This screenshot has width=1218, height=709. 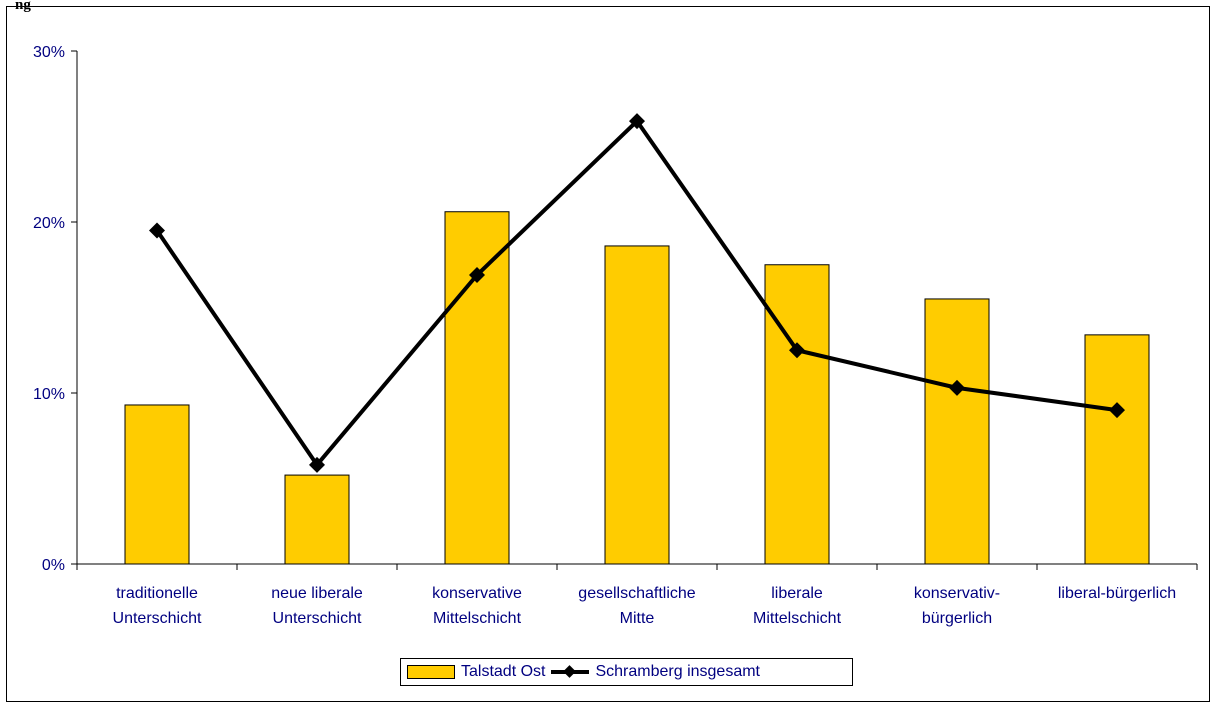 What do you see at coordinates (49, 394) in the screenshot?
I see `y-tick-label: 10%` at bounding box center [49, 394].